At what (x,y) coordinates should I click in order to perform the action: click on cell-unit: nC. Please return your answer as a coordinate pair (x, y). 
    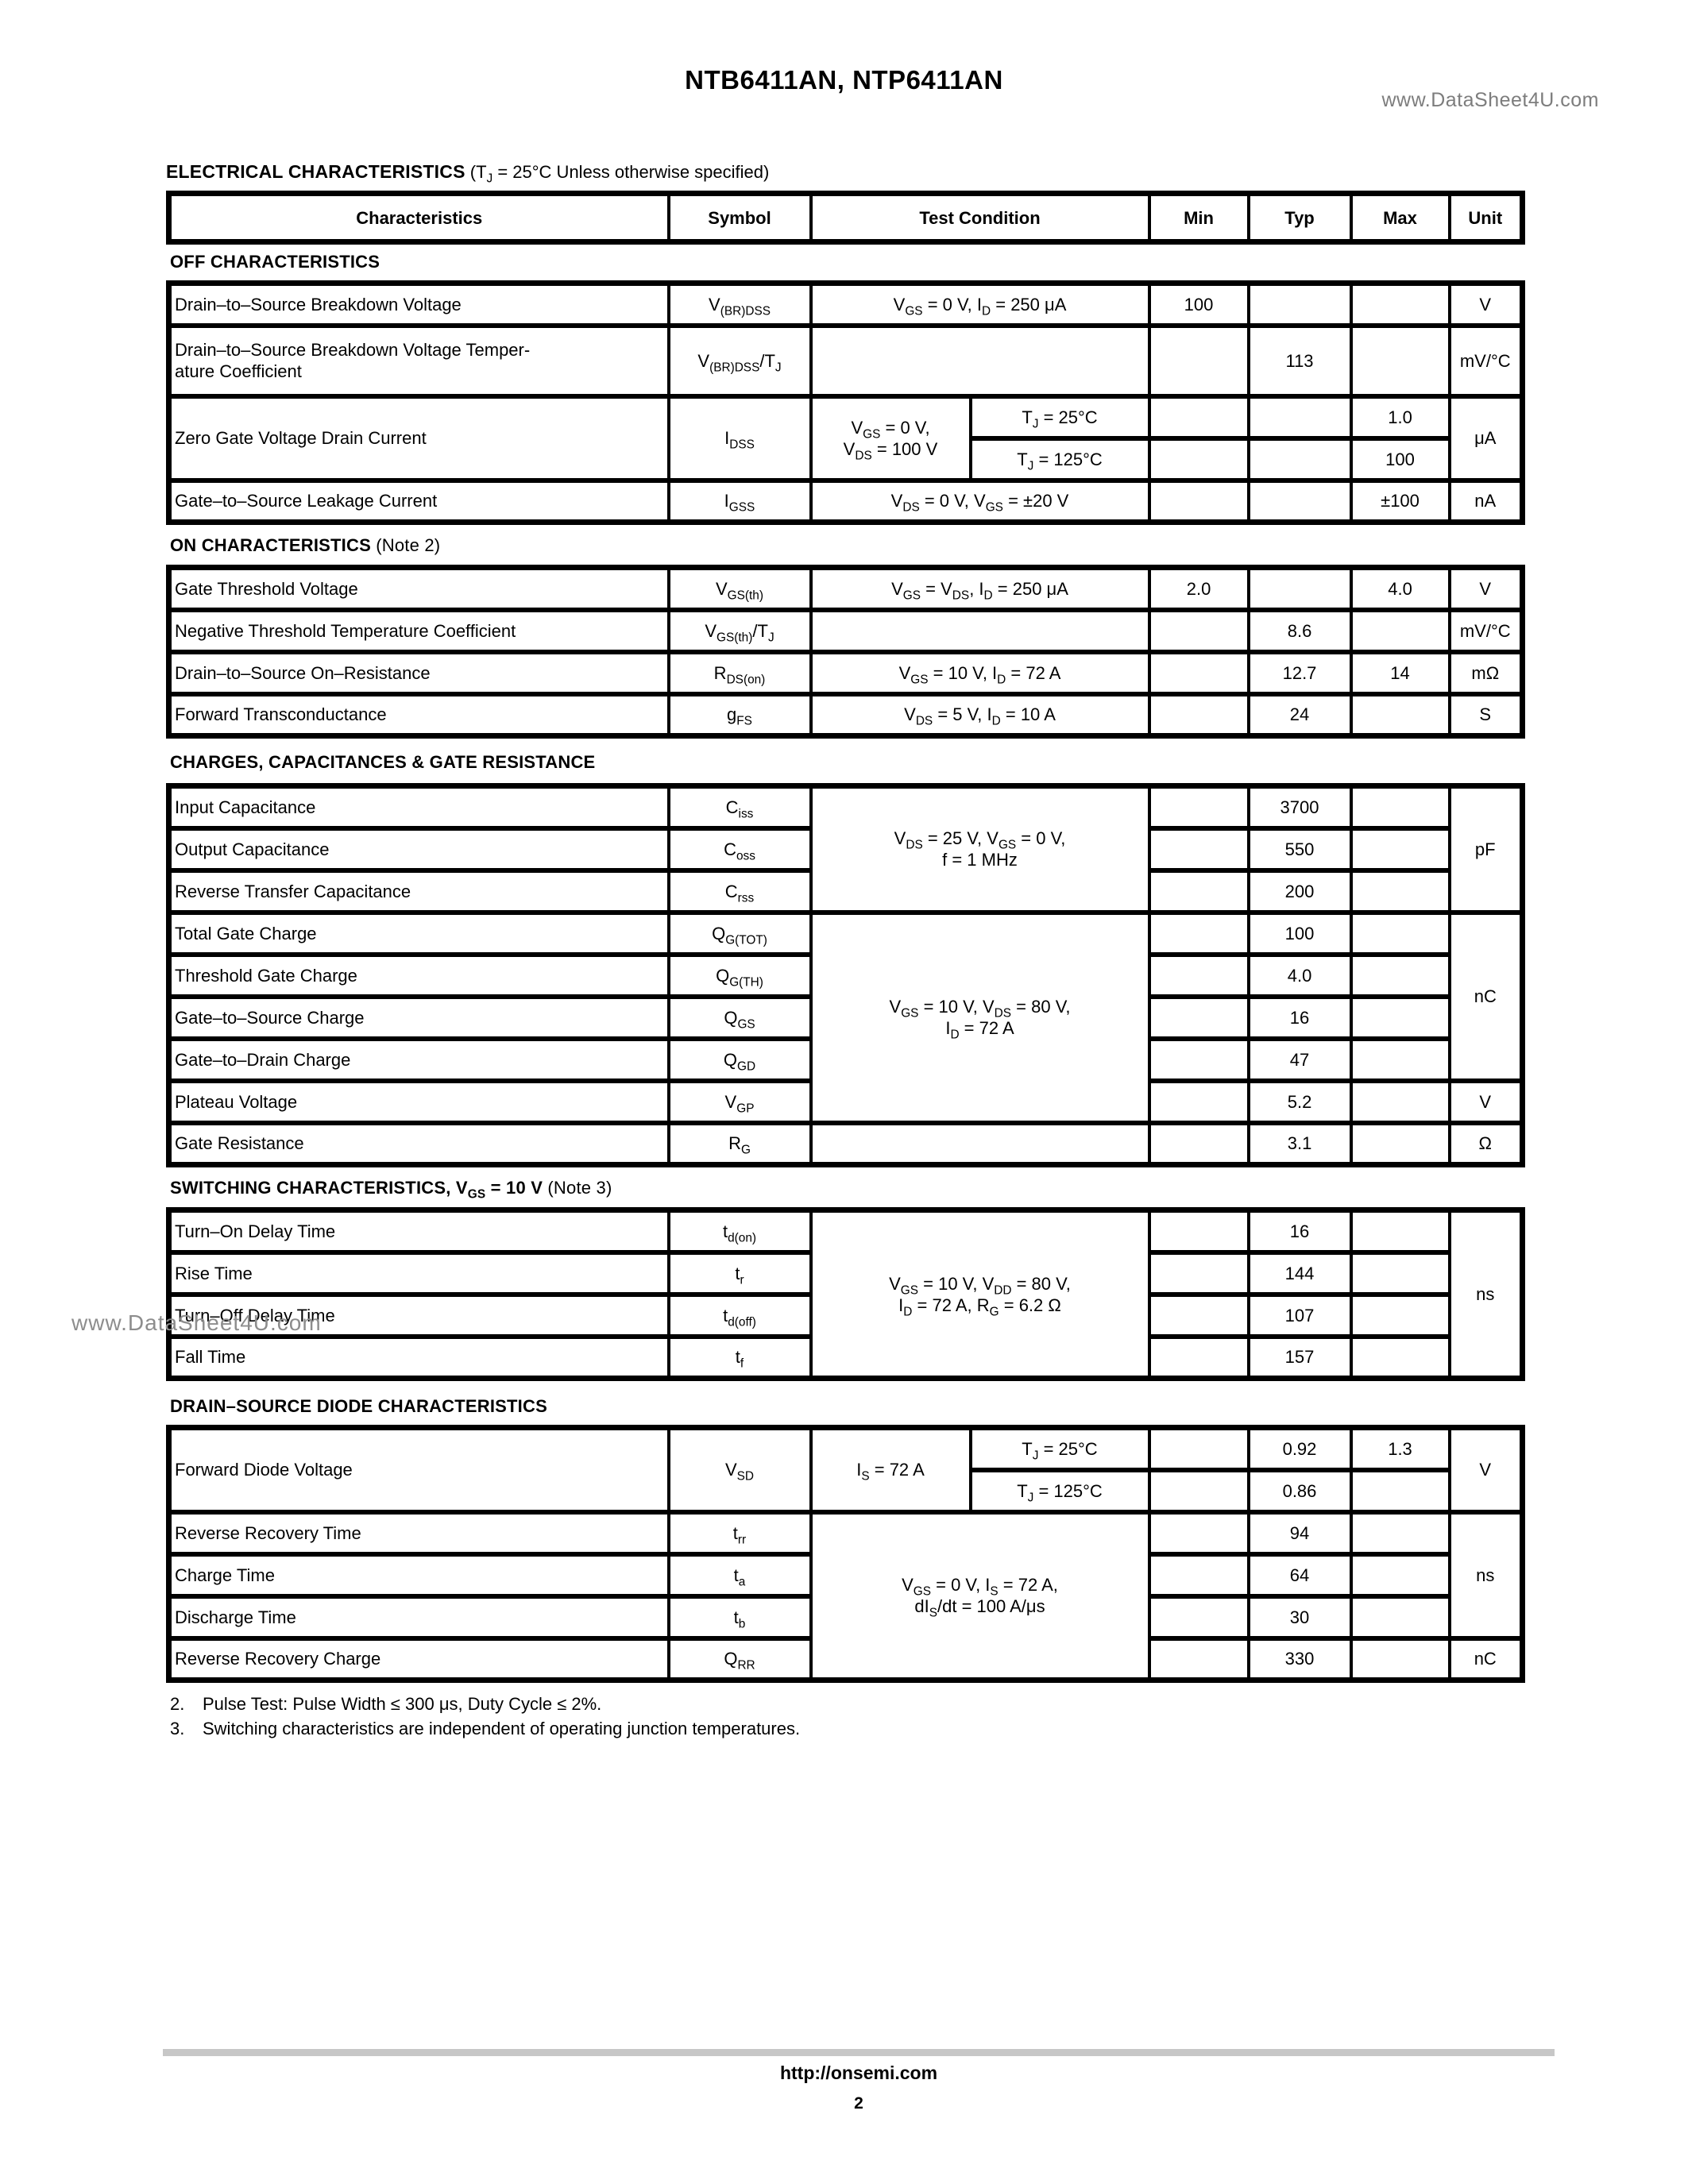
    Looking at the image, I should click on (1485, 1659).